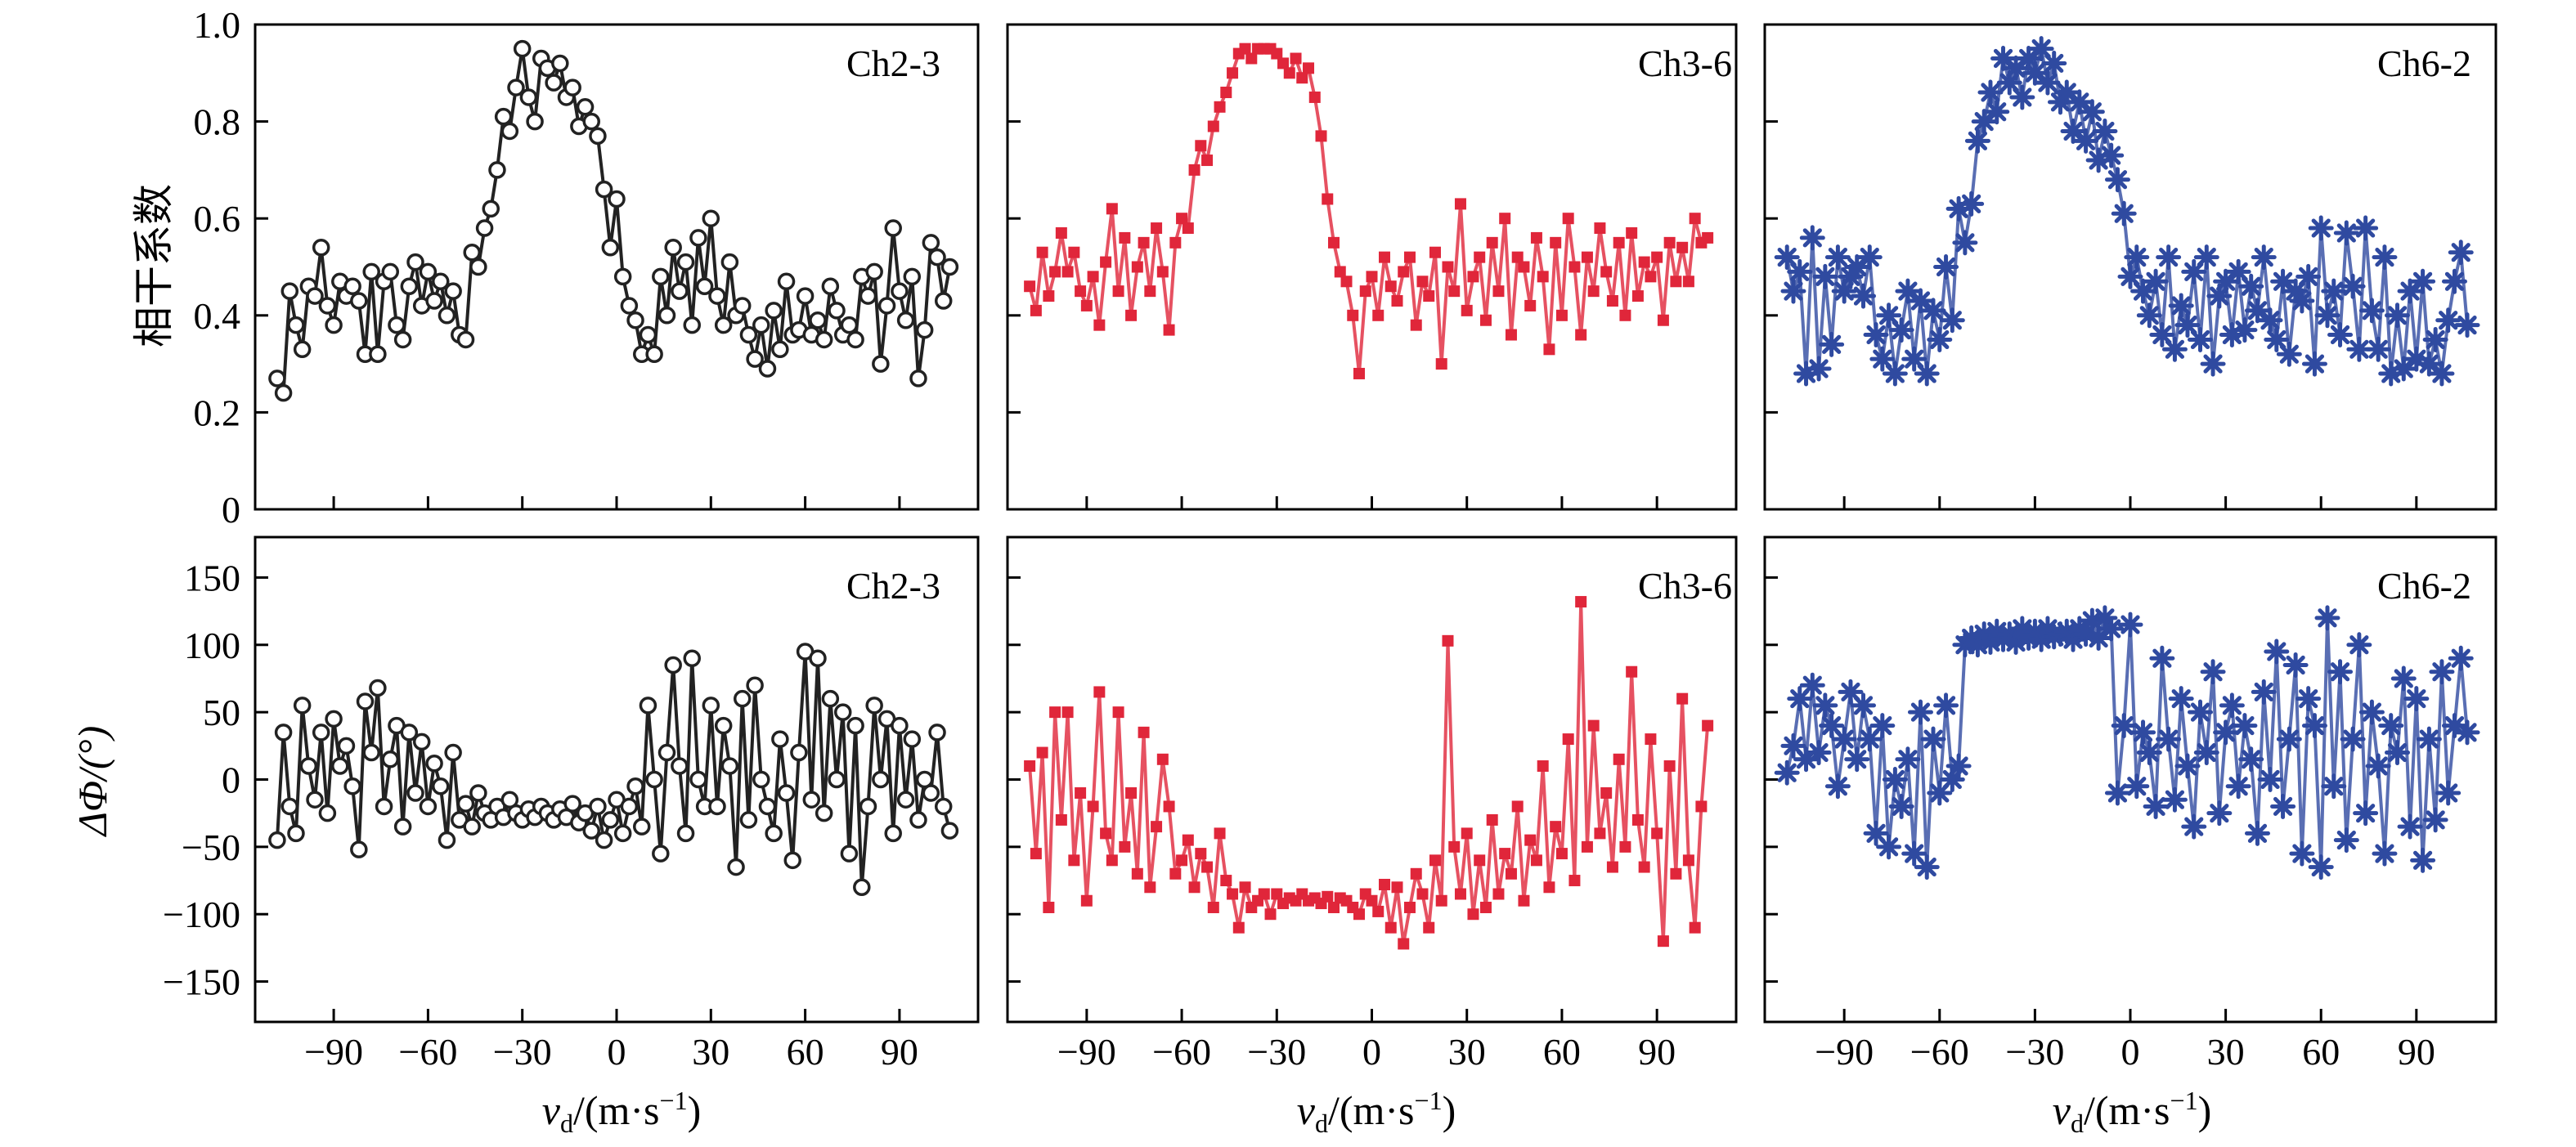 This screenshot has width=2576, height=1147. What do you see at coordinates (2132, 1112) in the screenshot?
I see `x-axis-label-right: vd/(m·s−1)` at bounding box center [2132, 1112].